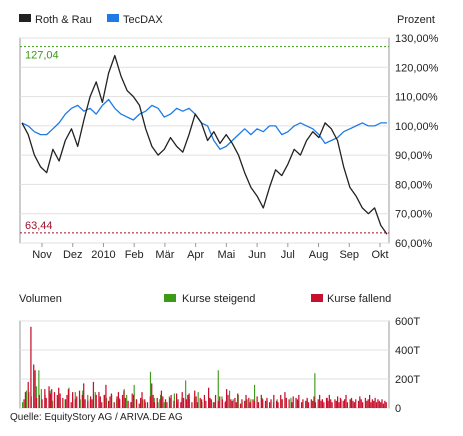  I want to click on price-y-tick-label: 120,00%, so click(417, 68).